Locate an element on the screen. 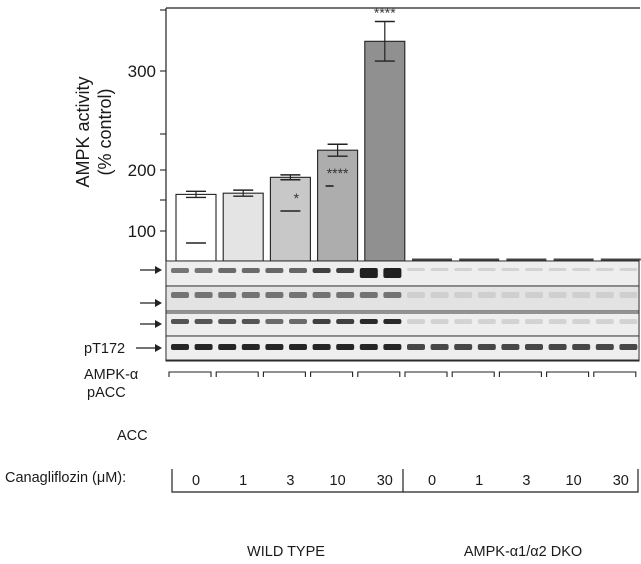  group-bracket-wild-type is located at coordinates (287, 481).